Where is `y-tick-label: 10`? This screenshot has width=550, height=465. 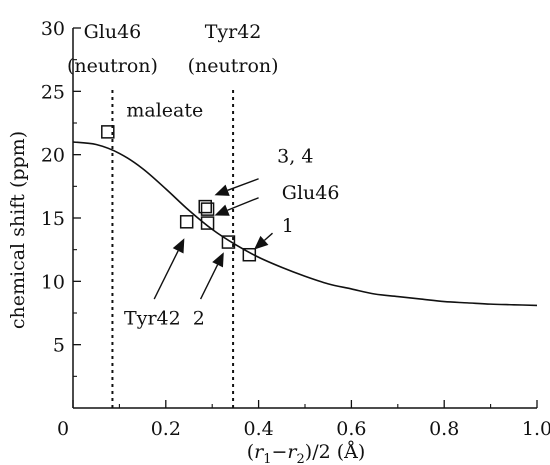
y-tick-label: 10 is located at coordinates (53, 282).